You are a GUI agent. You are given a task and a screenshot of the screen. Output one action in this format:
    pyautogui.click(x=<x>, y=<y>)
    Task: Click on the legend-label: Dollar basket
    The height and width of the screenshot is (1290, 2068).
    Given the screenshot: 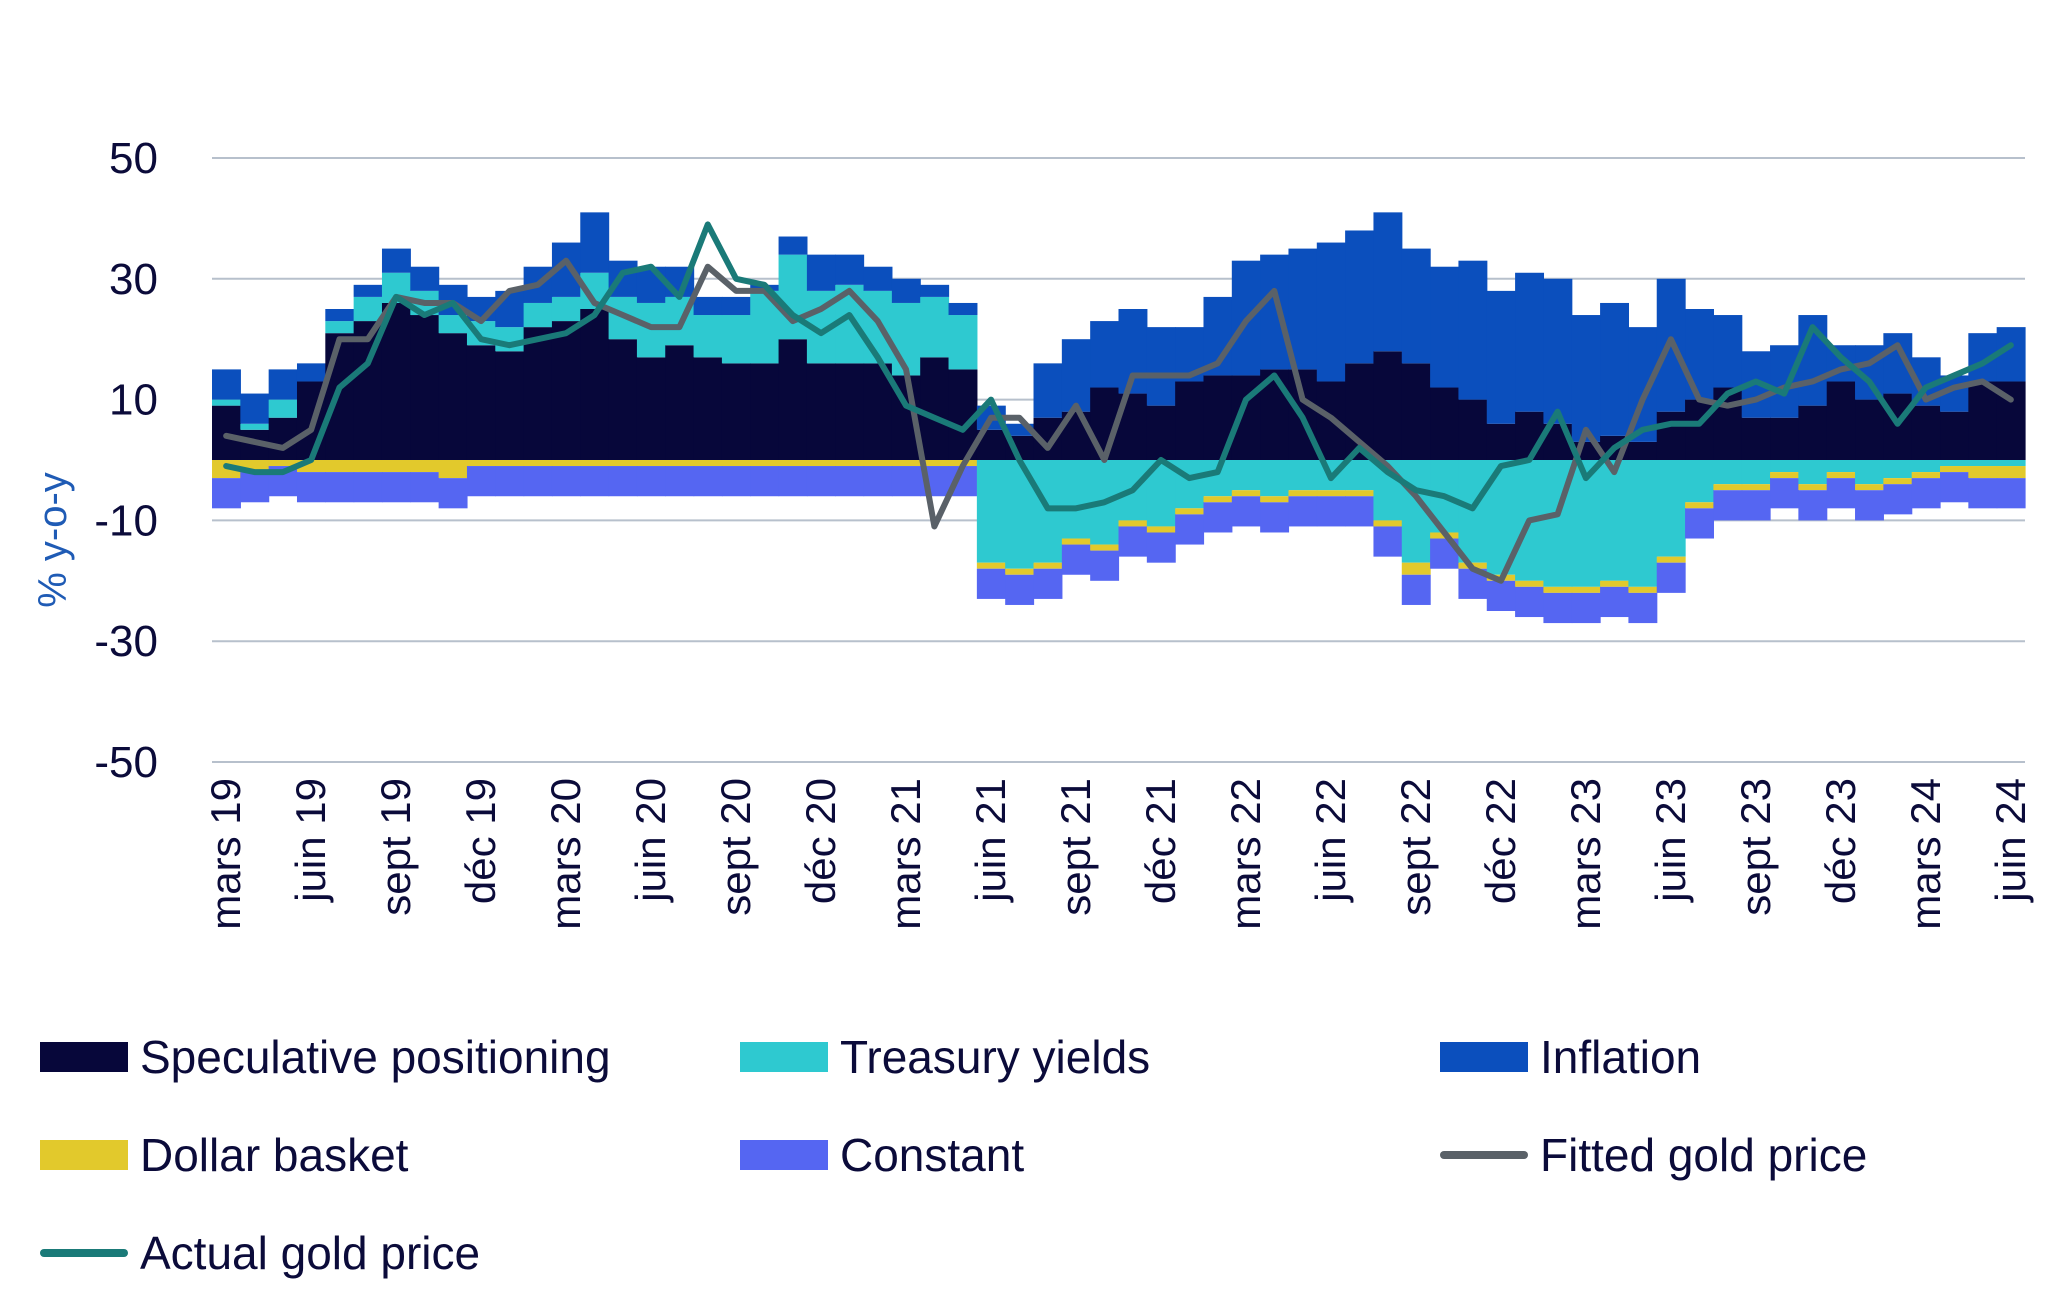 What is the action you would take?
    pyautogui.click(x=274, y=1155)
    